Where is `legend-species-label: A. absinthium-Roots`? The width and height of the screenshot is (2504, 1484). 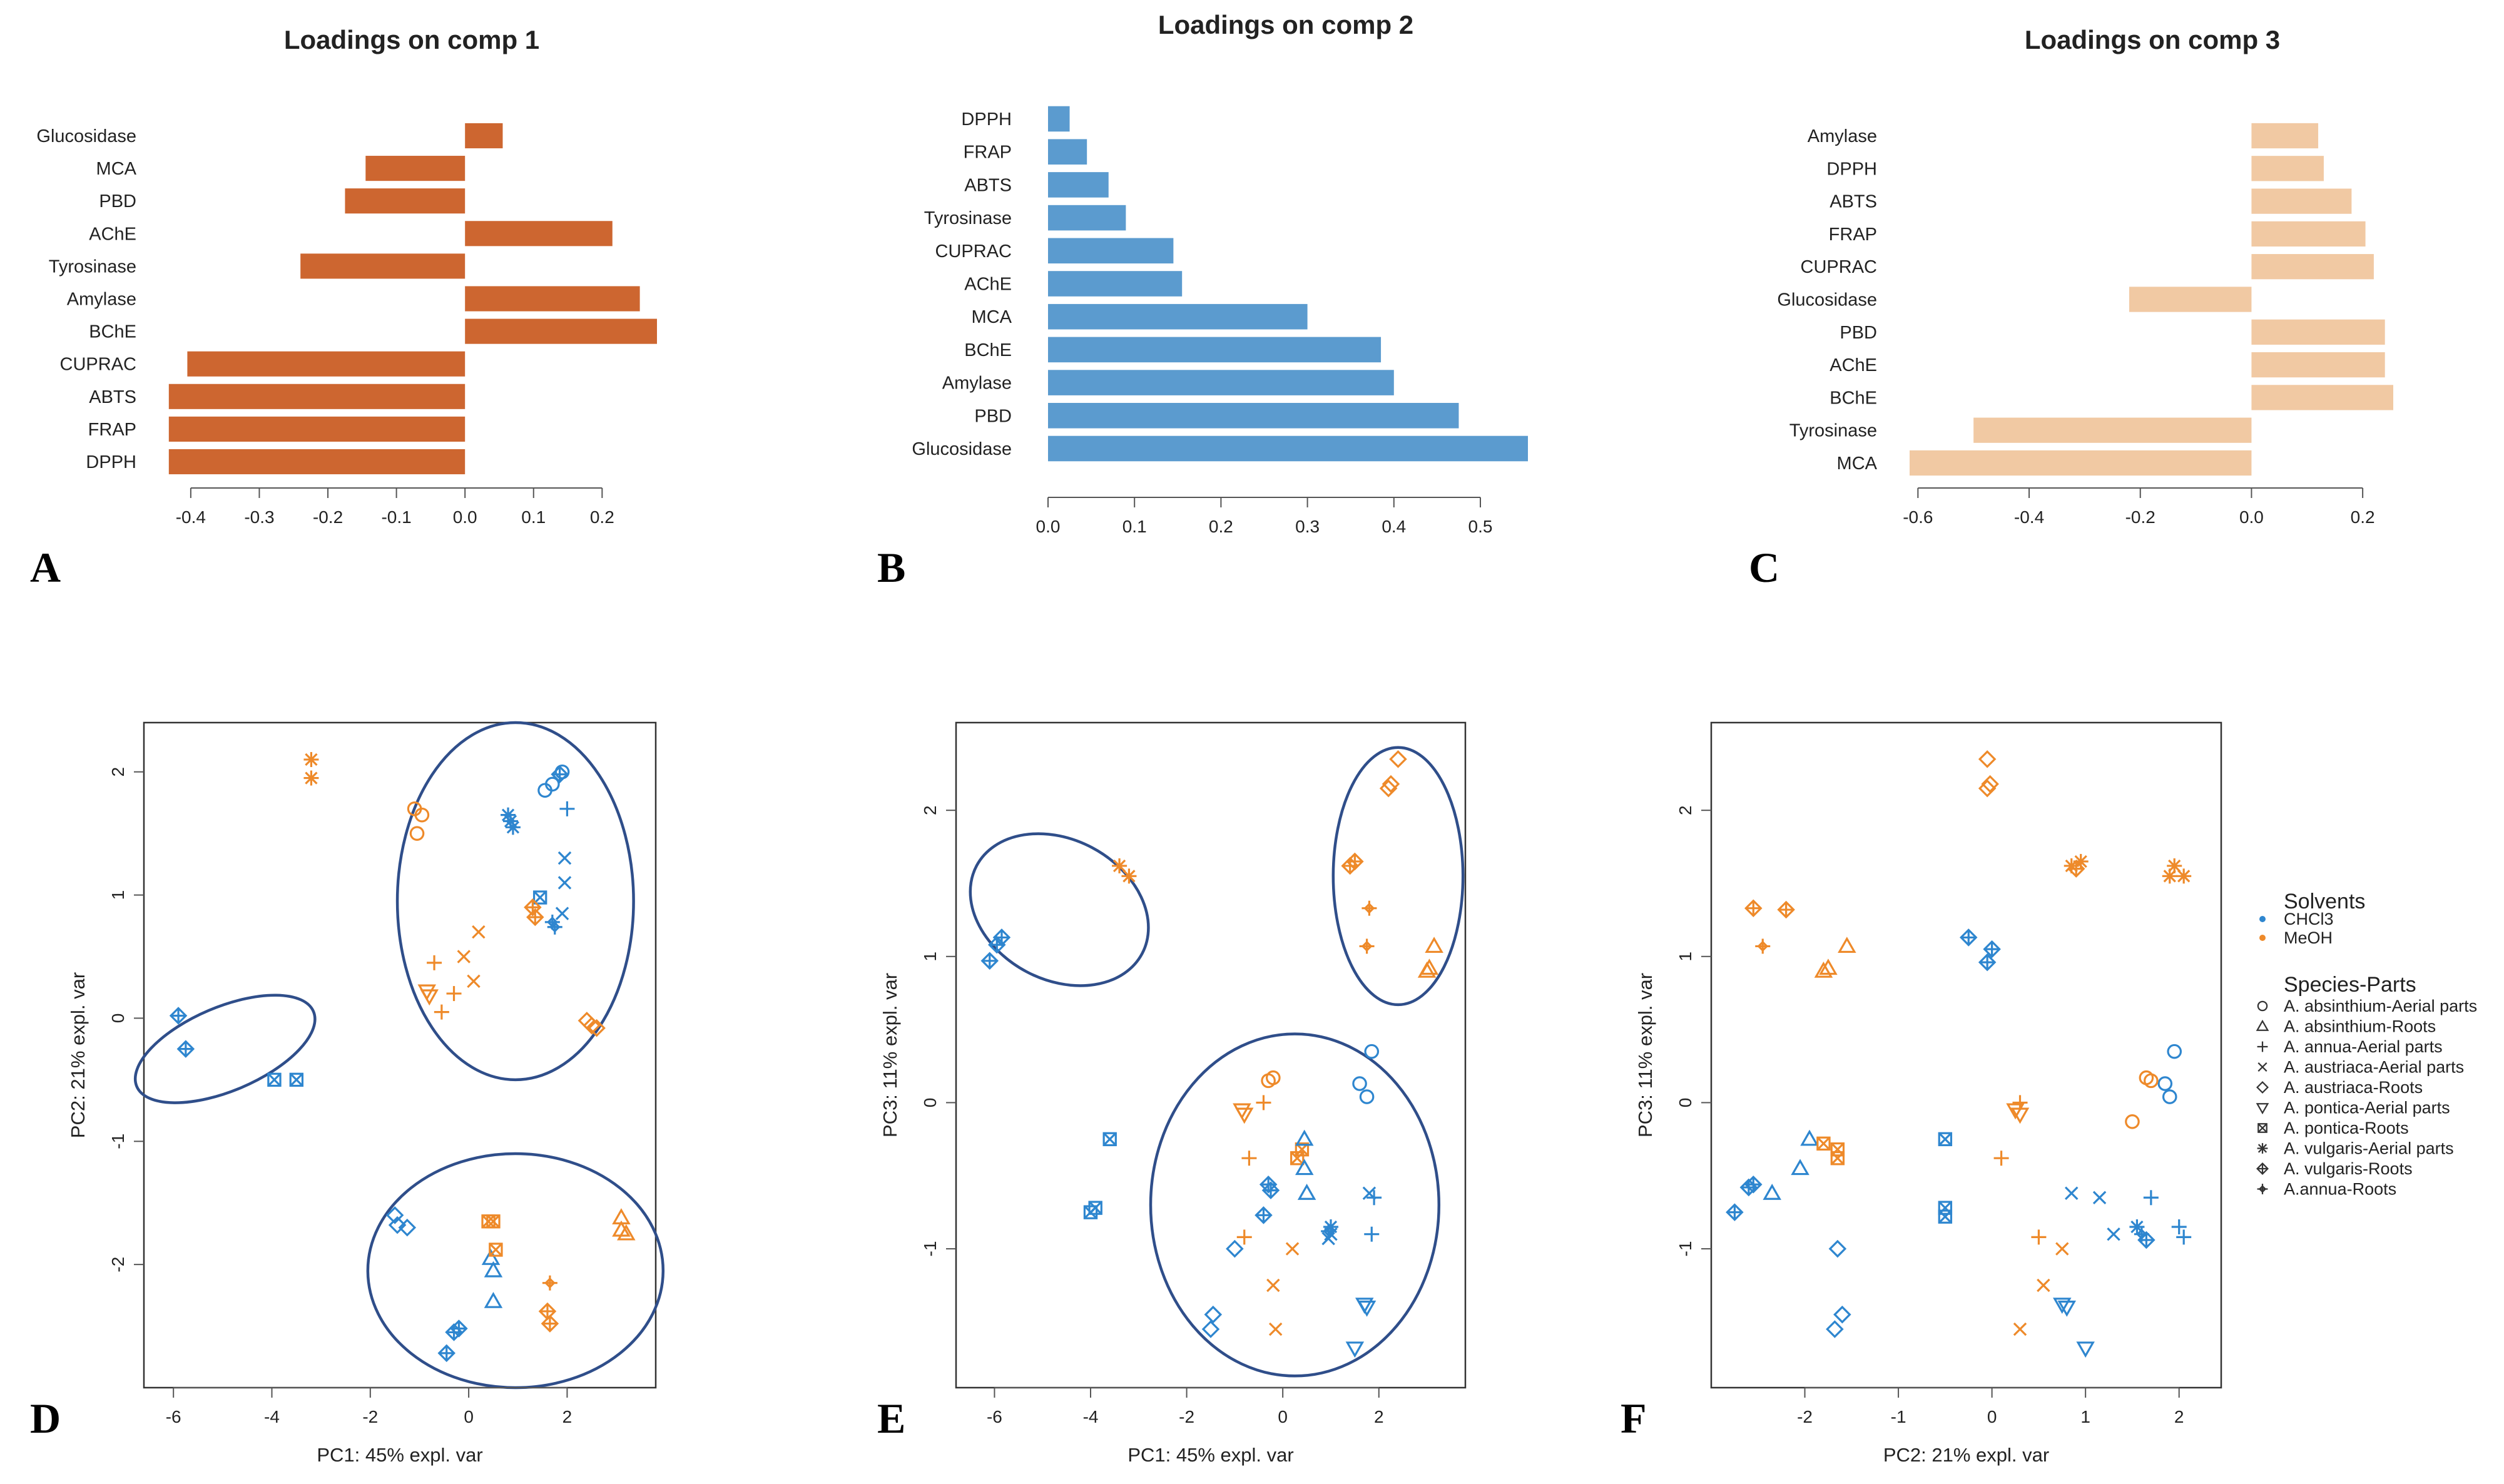 legend-species-label: A. absinthium-Roots is located at coordinates (2360, 1026).